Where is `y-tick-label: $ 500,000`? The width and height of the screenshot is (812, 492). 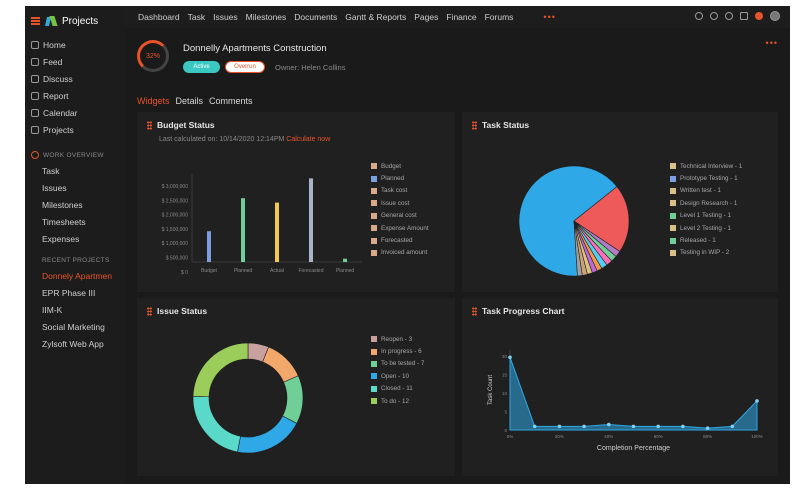
y-tick-label: $ 500,000 is located at coordinates (177, 259).